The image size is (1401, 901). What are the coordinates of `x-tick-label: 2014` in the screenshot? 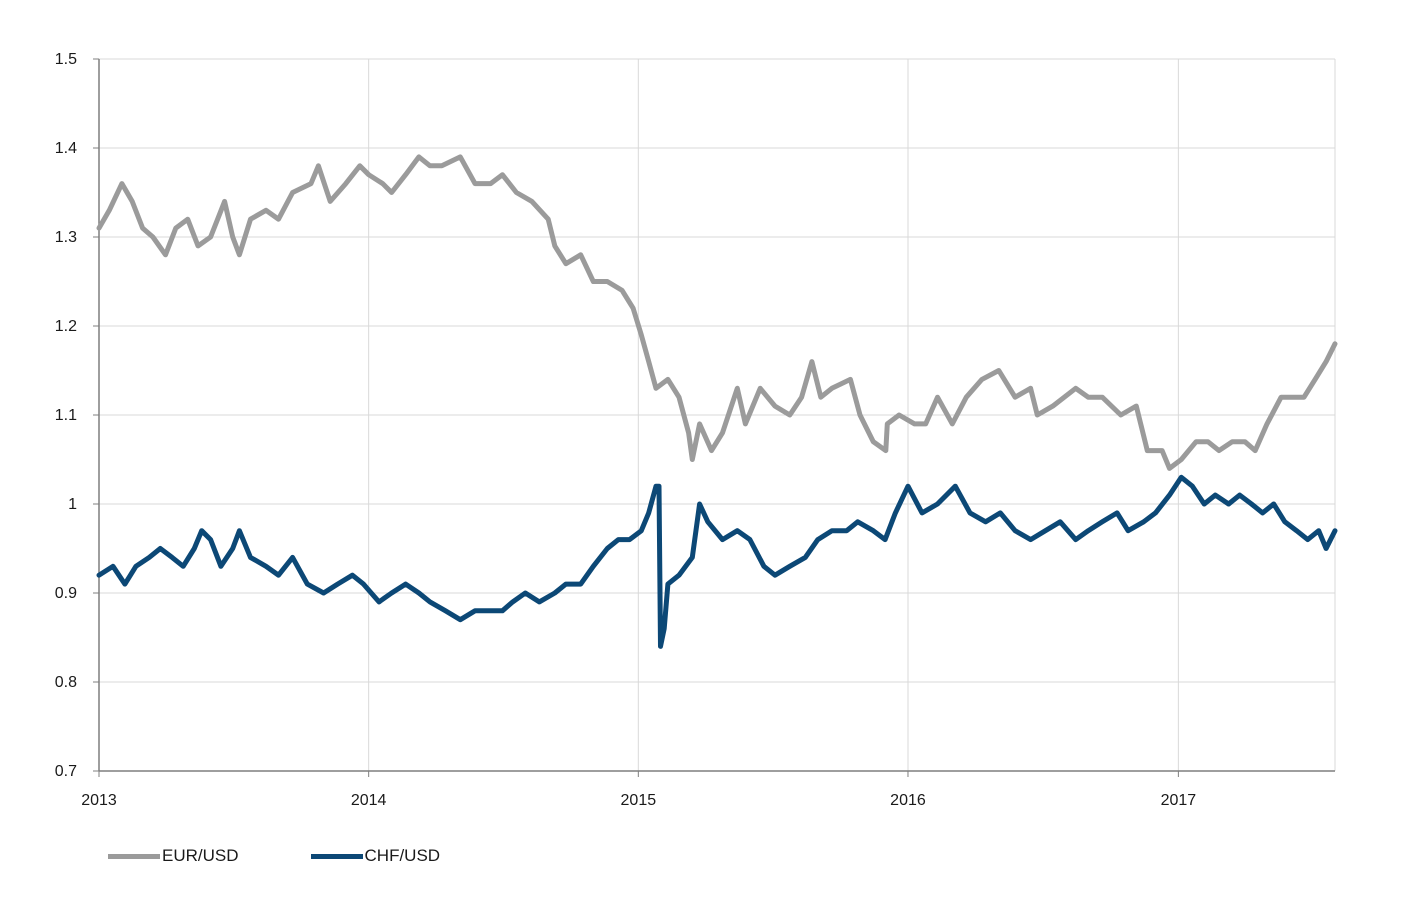 It's located at (369, 800).